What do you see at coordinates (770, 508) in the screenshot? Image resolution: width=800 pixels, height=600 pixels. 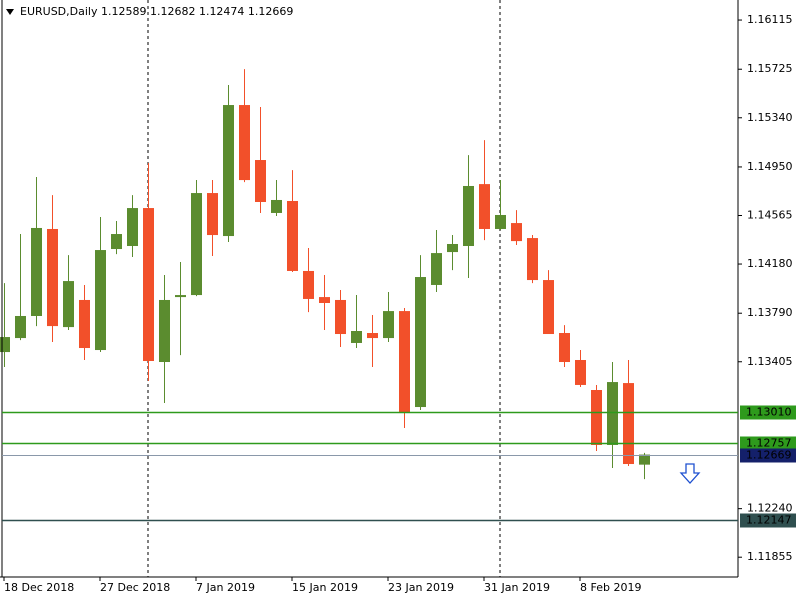 I see `y-tick-label: 1.12240` at bounding box center [770, 508].